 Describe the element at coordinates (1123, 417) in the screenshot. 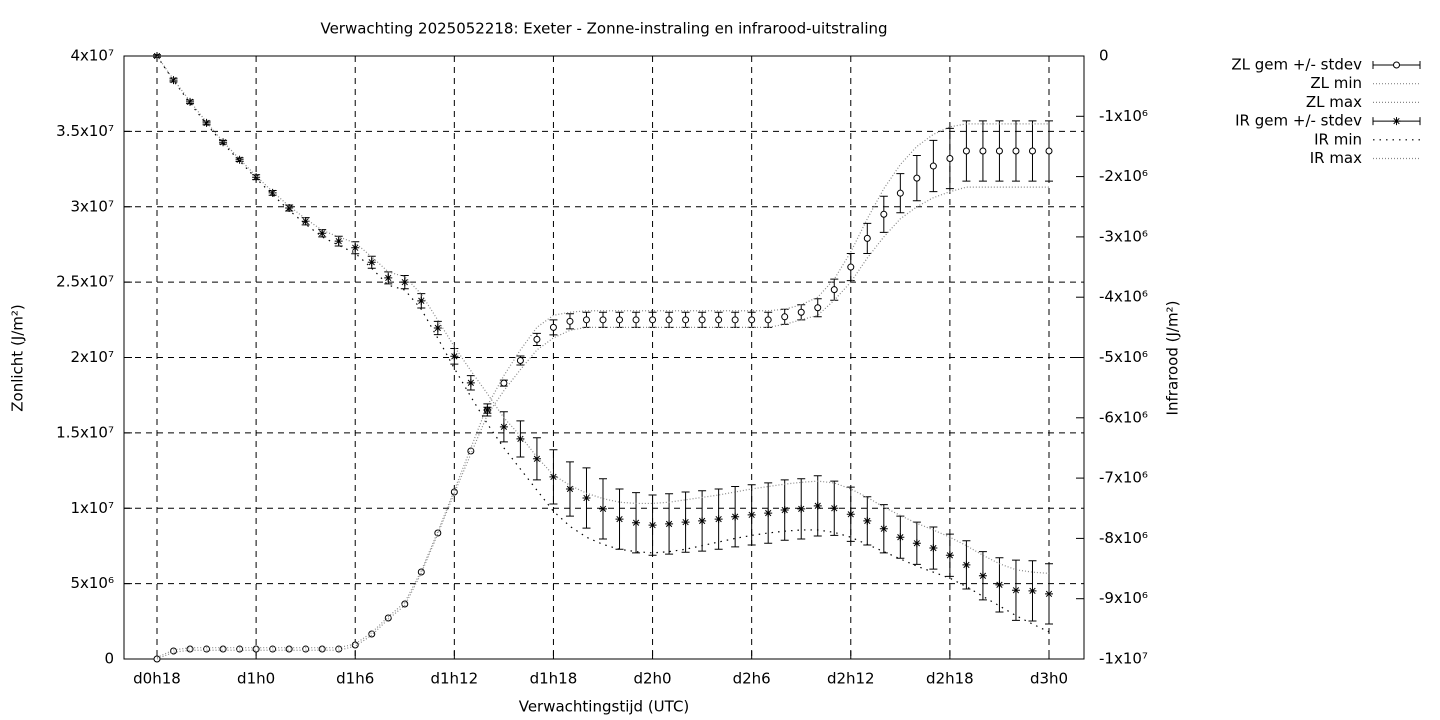

I see `y2-tick-label: -6x10⁶` at that location.